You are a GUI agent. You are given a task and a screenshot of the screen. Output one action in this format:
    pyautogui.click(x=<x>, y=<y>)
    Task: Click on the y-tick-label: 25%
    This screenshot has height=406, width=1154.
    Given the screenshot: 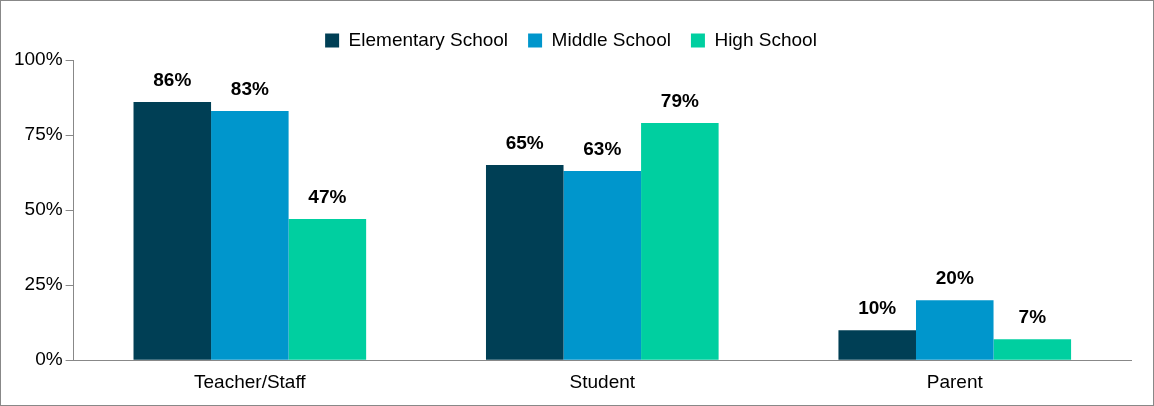 What is the action you would take?
    pyautogui.click(x=43, y=284)
    